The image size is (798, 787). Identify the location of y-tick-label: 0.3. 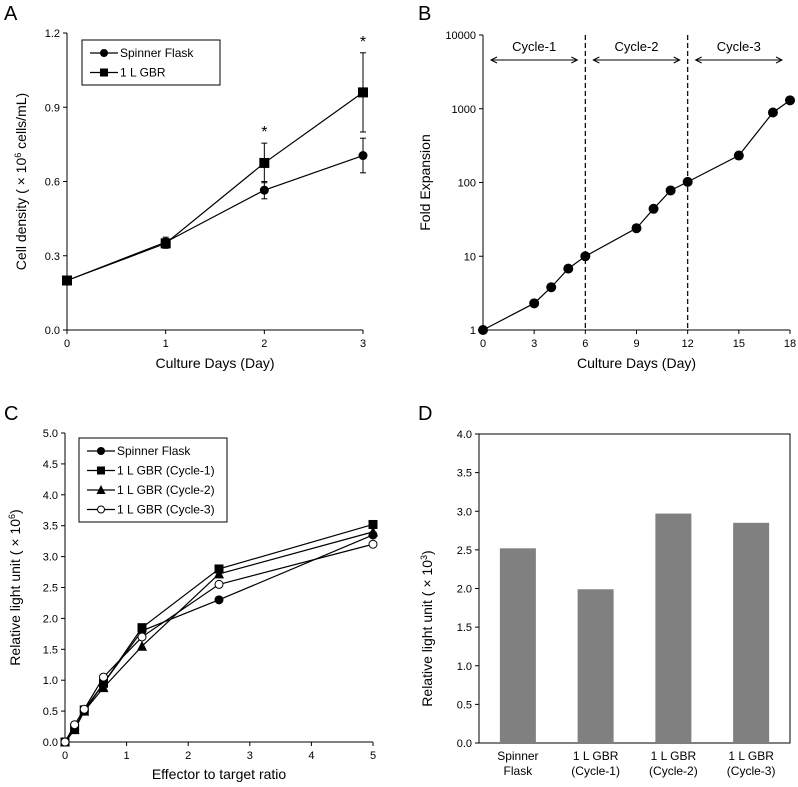
(52, 257).